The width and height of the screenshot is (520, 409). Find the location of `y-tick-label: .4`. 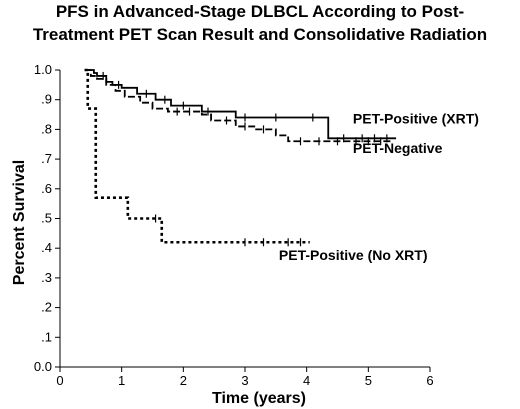

y-tick-label: .4 is located at coordinates (46, 247).